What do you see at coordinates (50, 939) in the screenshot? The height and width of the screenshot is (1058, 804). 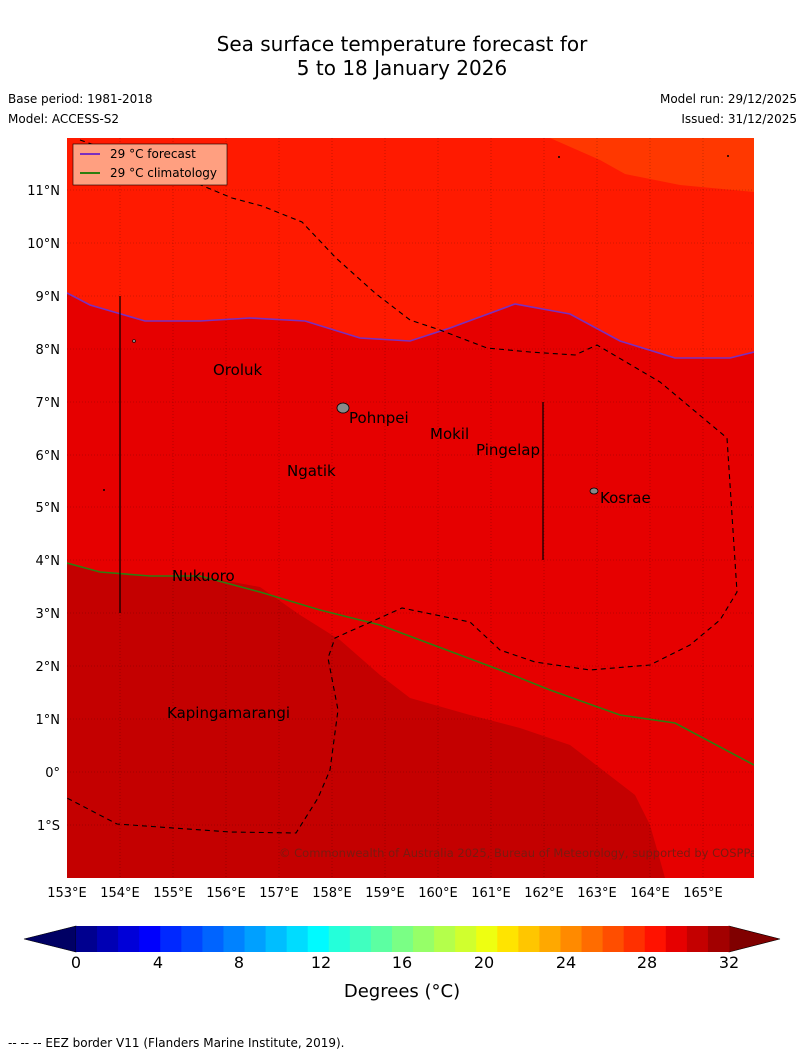 I see `colorbar-low-extend` at bounding box center [50, 939].